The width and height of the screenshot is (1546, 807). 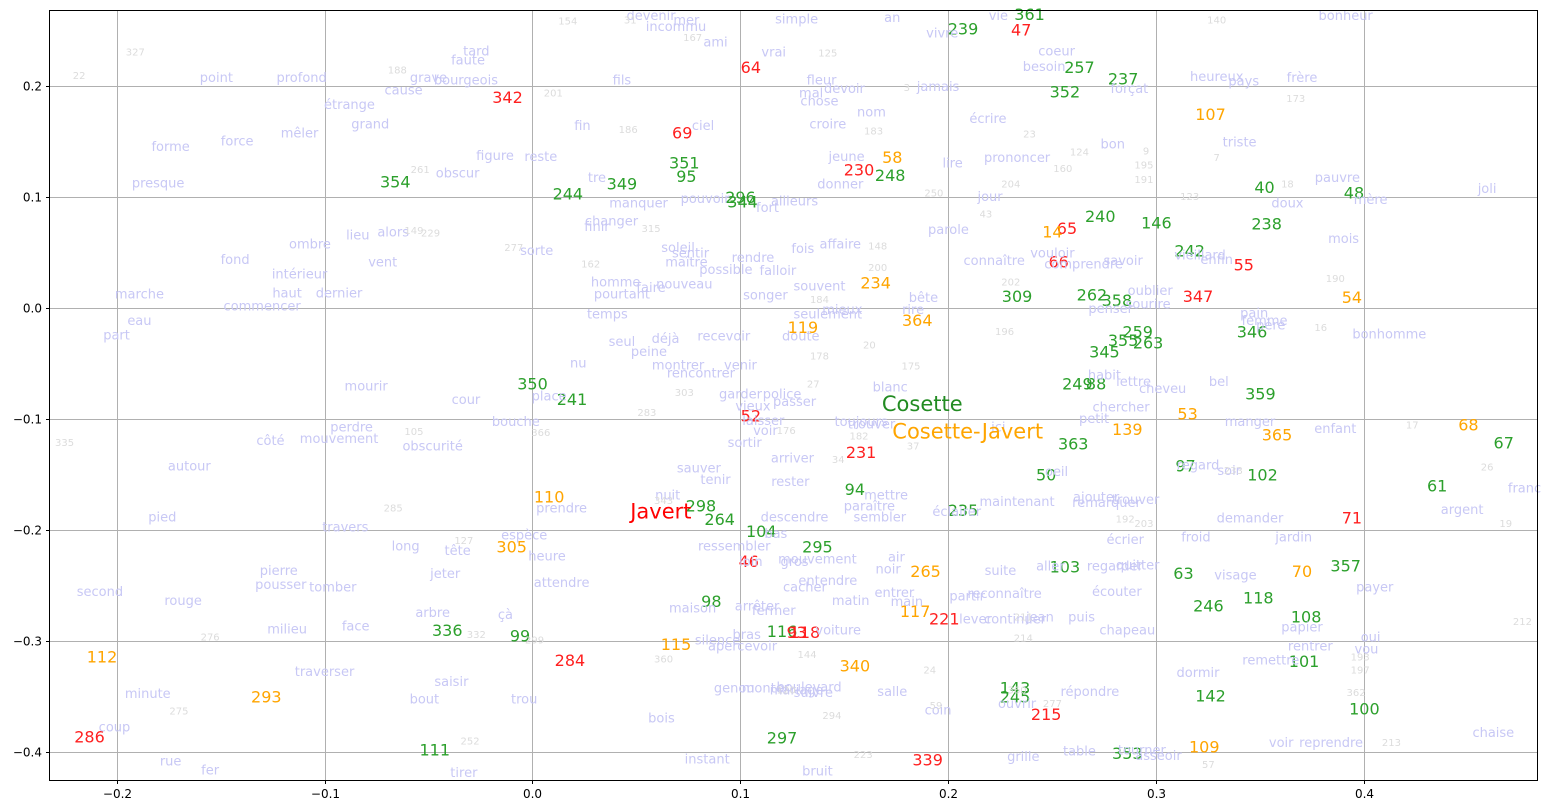 What do you see at coordinates (686, 20) in the screenshot?
I see `word-point-label: mer` at bounding box center [686, 20].